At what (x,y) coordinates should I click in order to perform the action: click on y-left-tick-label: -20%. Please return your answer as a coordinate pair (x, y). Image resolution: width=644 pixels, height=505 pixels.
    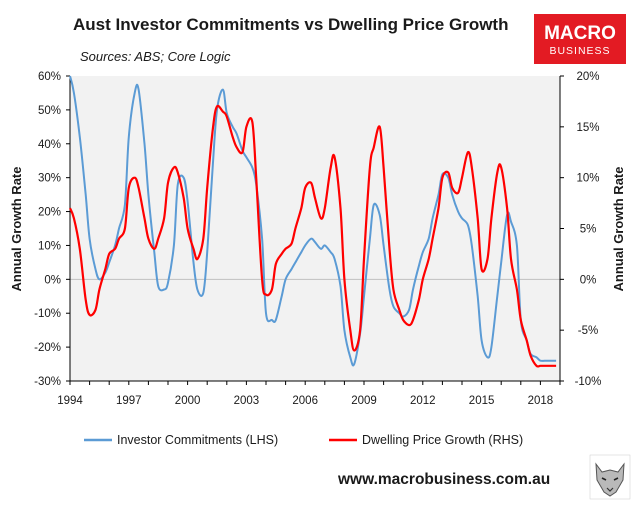
    Looking at the image, I should click on (47, 348).